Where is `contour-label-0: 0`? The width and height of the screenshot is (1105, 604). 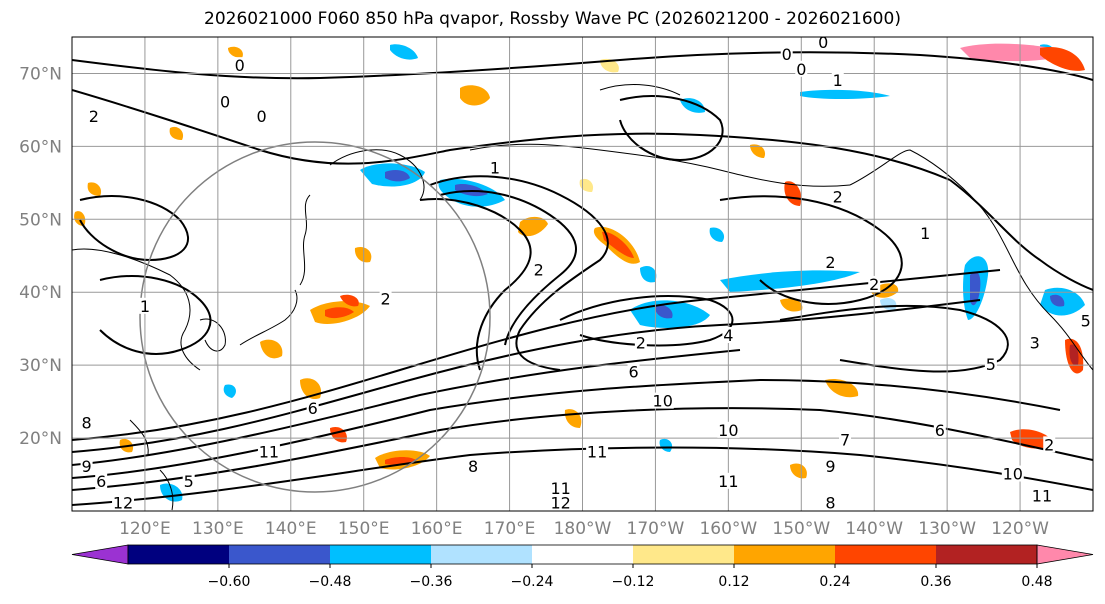 contour-label-0: 0 is located at coordinates (823, 42).